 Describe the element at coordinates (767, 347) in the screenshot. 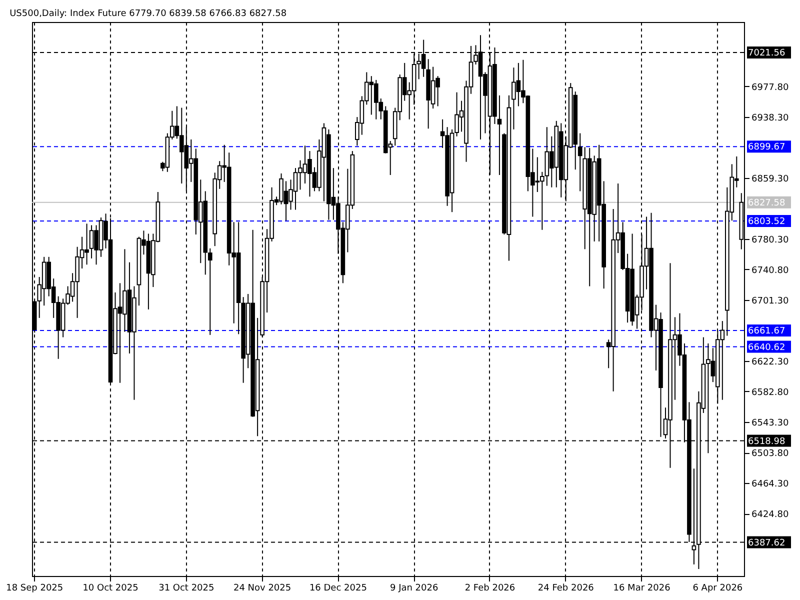

I see `ref-line-label: 6640.62` at that location.